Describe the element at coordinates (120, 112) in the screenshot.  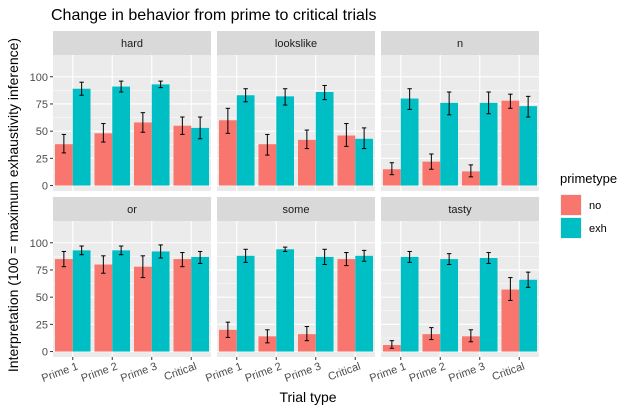
I see `panel-hard: hard 0 25 50 75 100` at that location.